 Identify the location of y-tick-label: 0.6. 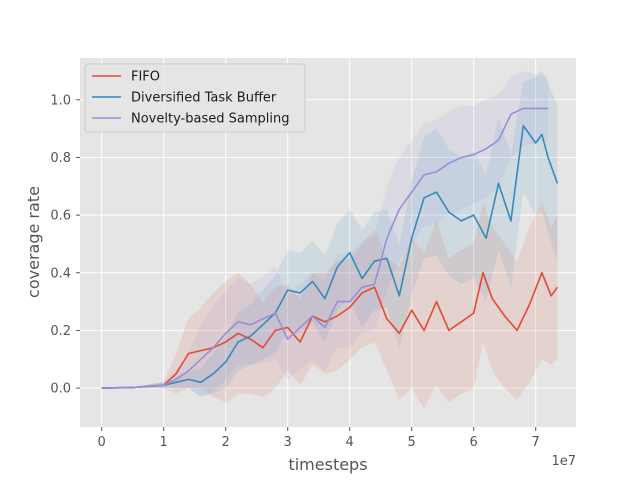
(60, 216).